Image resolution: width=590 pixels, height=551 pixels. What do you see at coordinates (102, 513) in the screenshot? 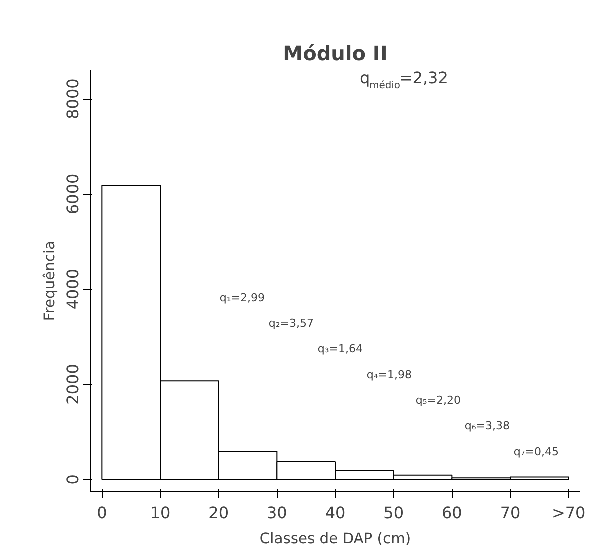
I see `x-tick-label: 0` at bounding box center [102, 513].